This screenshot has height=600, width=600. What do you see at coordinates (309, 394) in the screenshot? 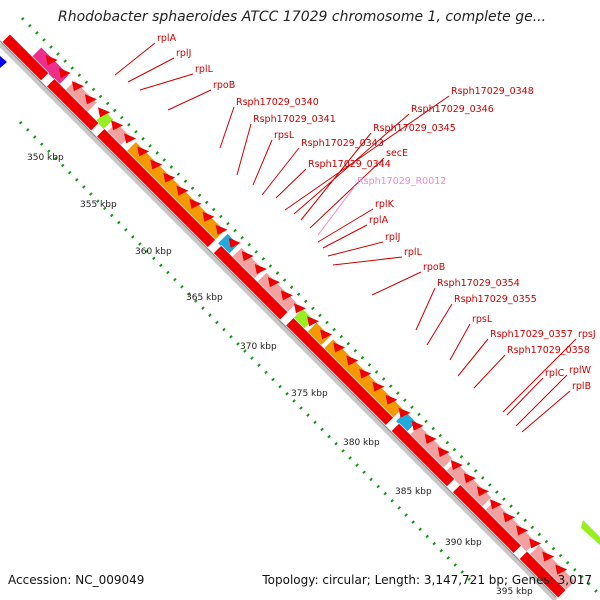
I see `scale-tick-label: 375 kbp` at bounding box center [309, 394].